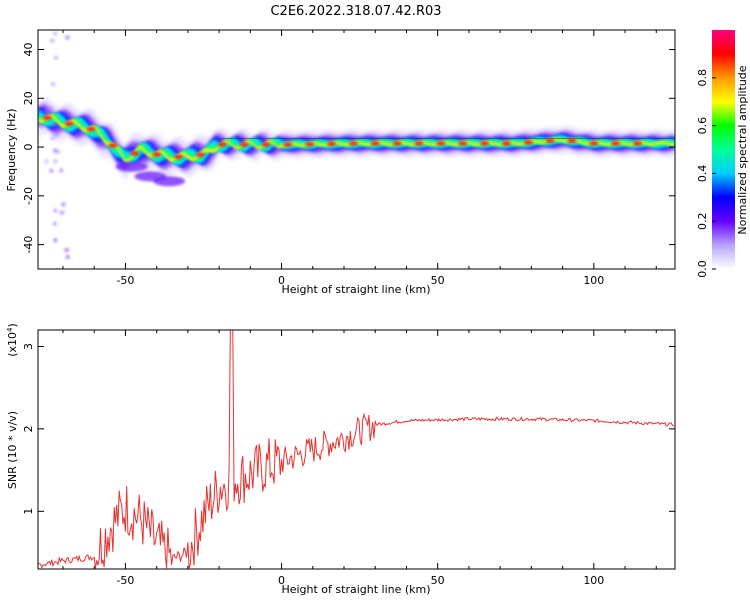 This screenshot has height=600, width=750. I want to click on colorbar-ticks: 0.0 0.2 0.4 0.6 0.8, so click(706, 173).